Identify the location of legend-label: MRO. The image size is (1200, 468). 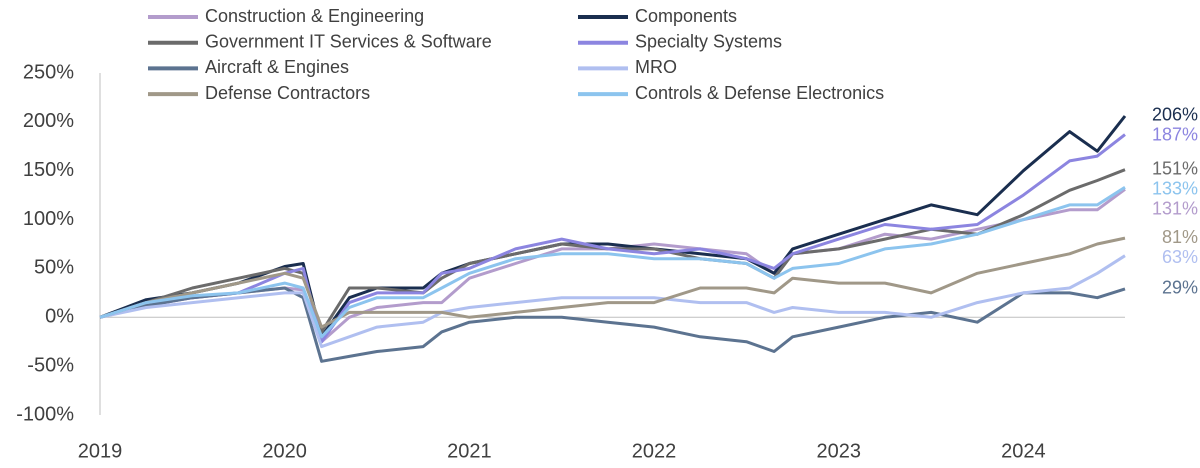
(656, 67).